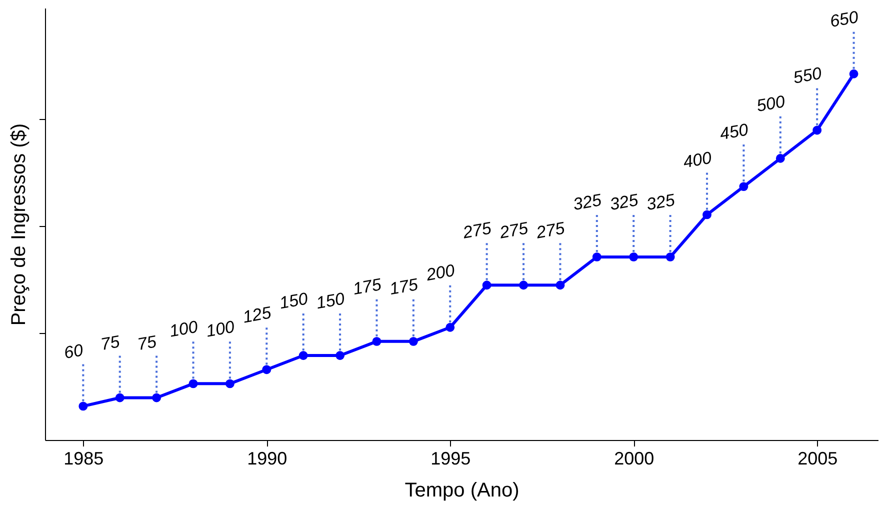 This screenshot has height=517, width=880. I want to click on y-axis-title: Preço de Ingressos ($), so click(19, 224).